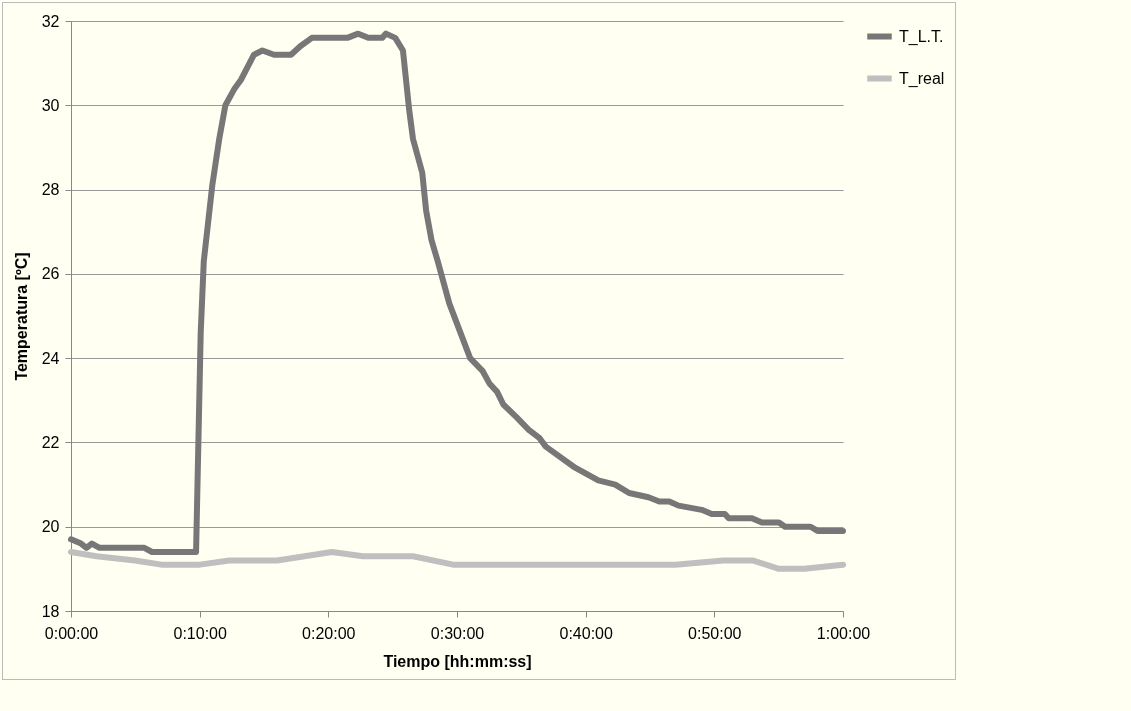 The width and height of the screenshot is (1131, 711). What do you see at coordinates (843, 633) in the screenshot?
I see `x-tick-label: 1:00:00` at bounding box center [843, 633].